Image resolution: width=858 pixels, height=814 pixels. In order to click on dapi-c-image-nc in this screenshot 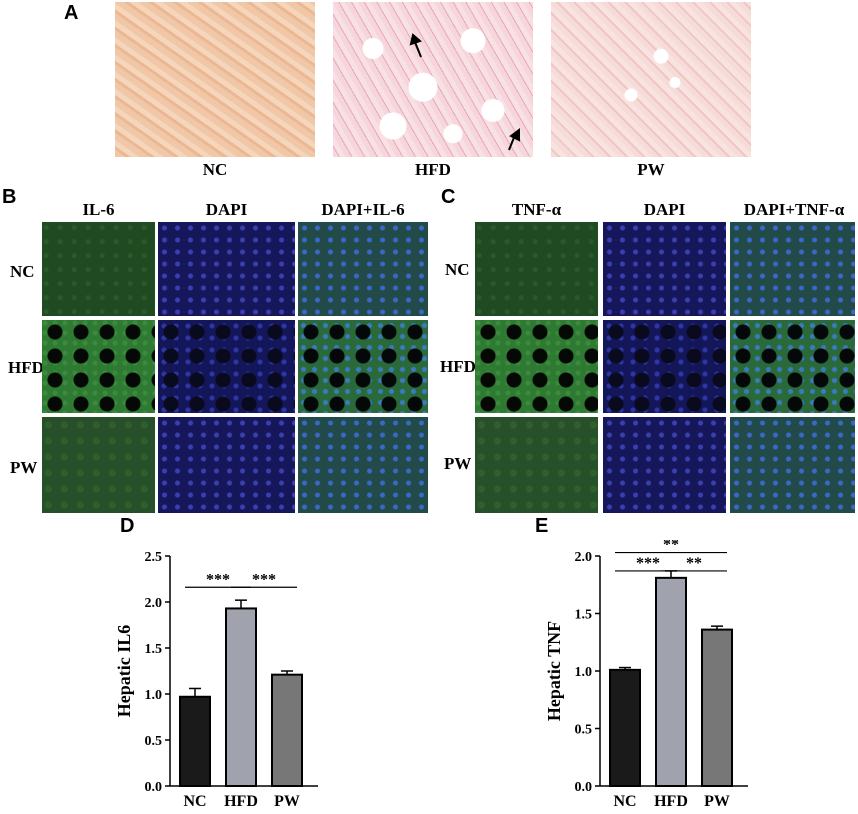, I will do `click(664, 269)`.